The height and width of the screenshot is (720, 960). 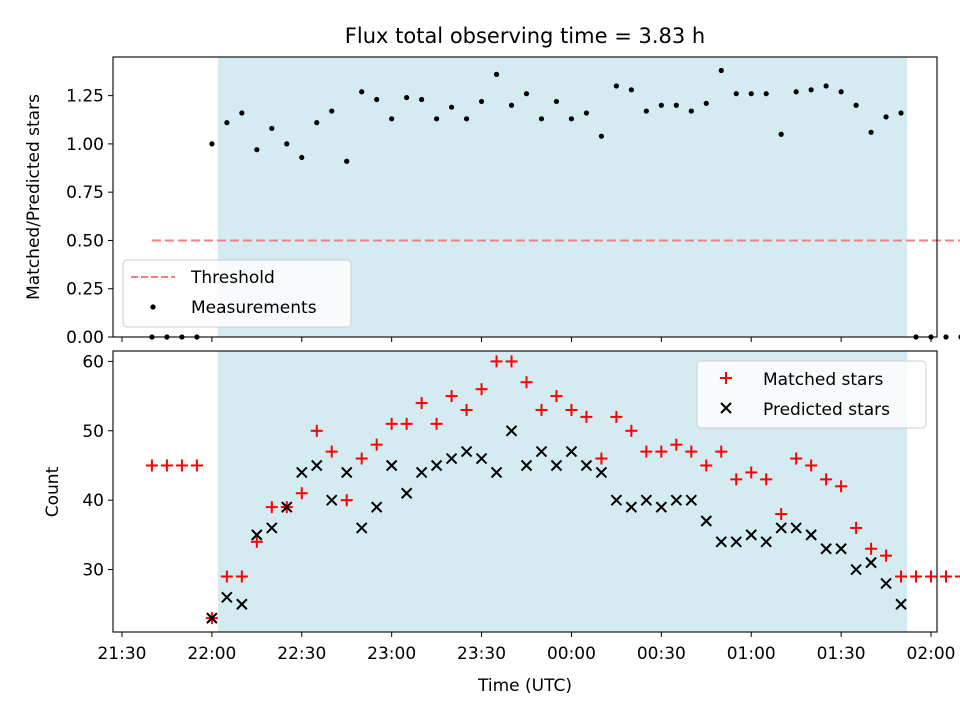 What do you see at coordinates (232, 278) in the screenshot?
I see `threshold-legend-label: Threshold` at bounding box center [232, 278].